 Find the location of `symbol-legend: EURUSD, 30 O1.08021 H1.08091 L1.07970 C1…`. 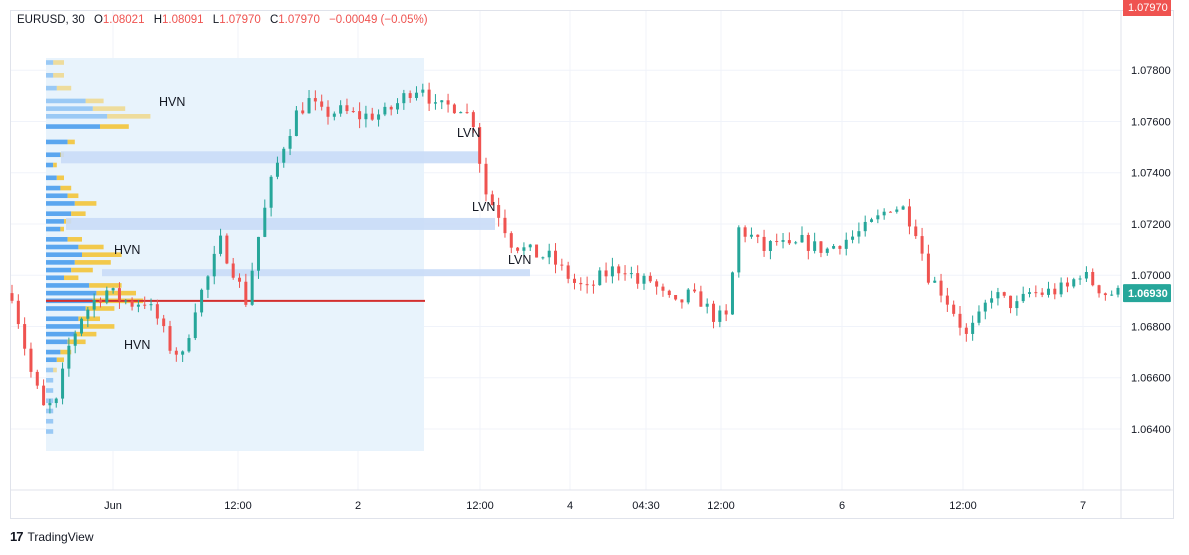

symbol-legend: EURUSD, 30 O1.08021 H1.08091 L1.07970 C1… is located at coordinates (222, 20).